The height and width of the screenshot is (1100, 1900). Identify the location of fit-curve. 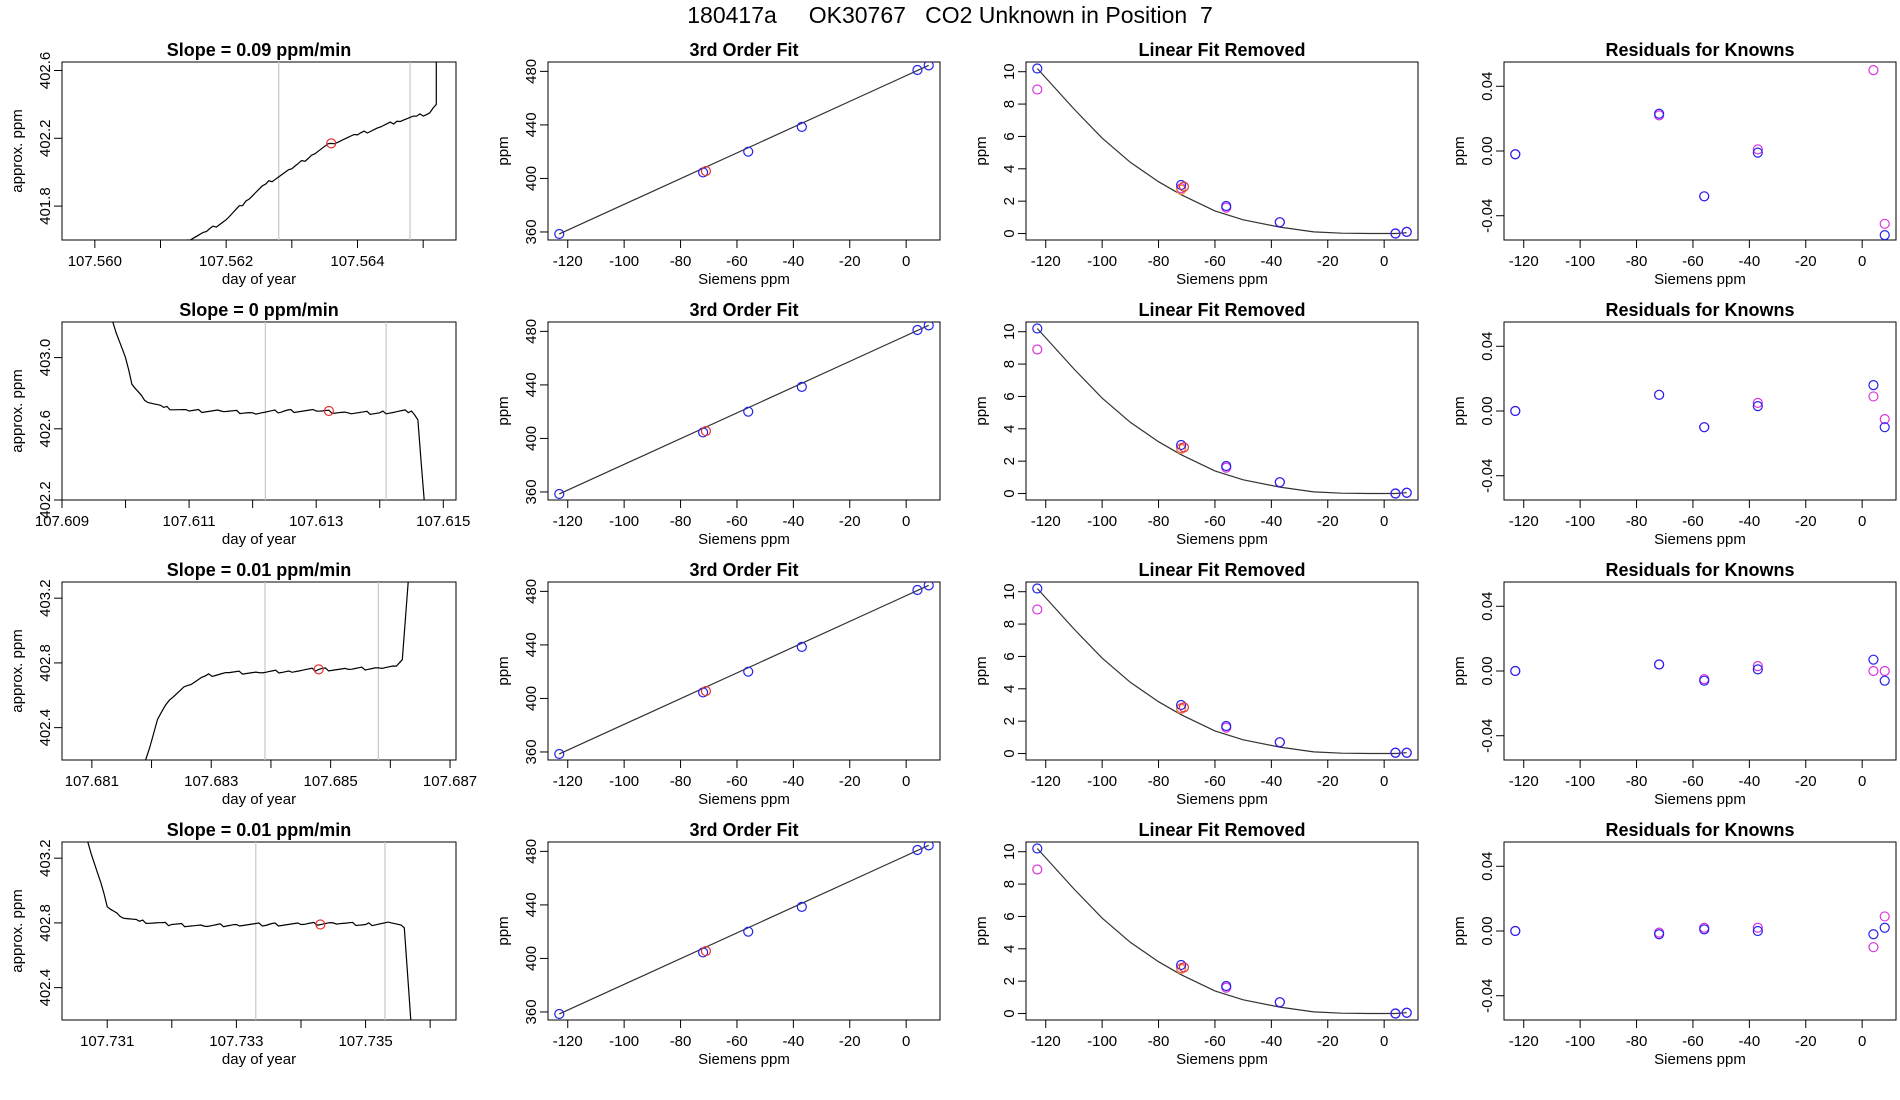
(1221, 411).